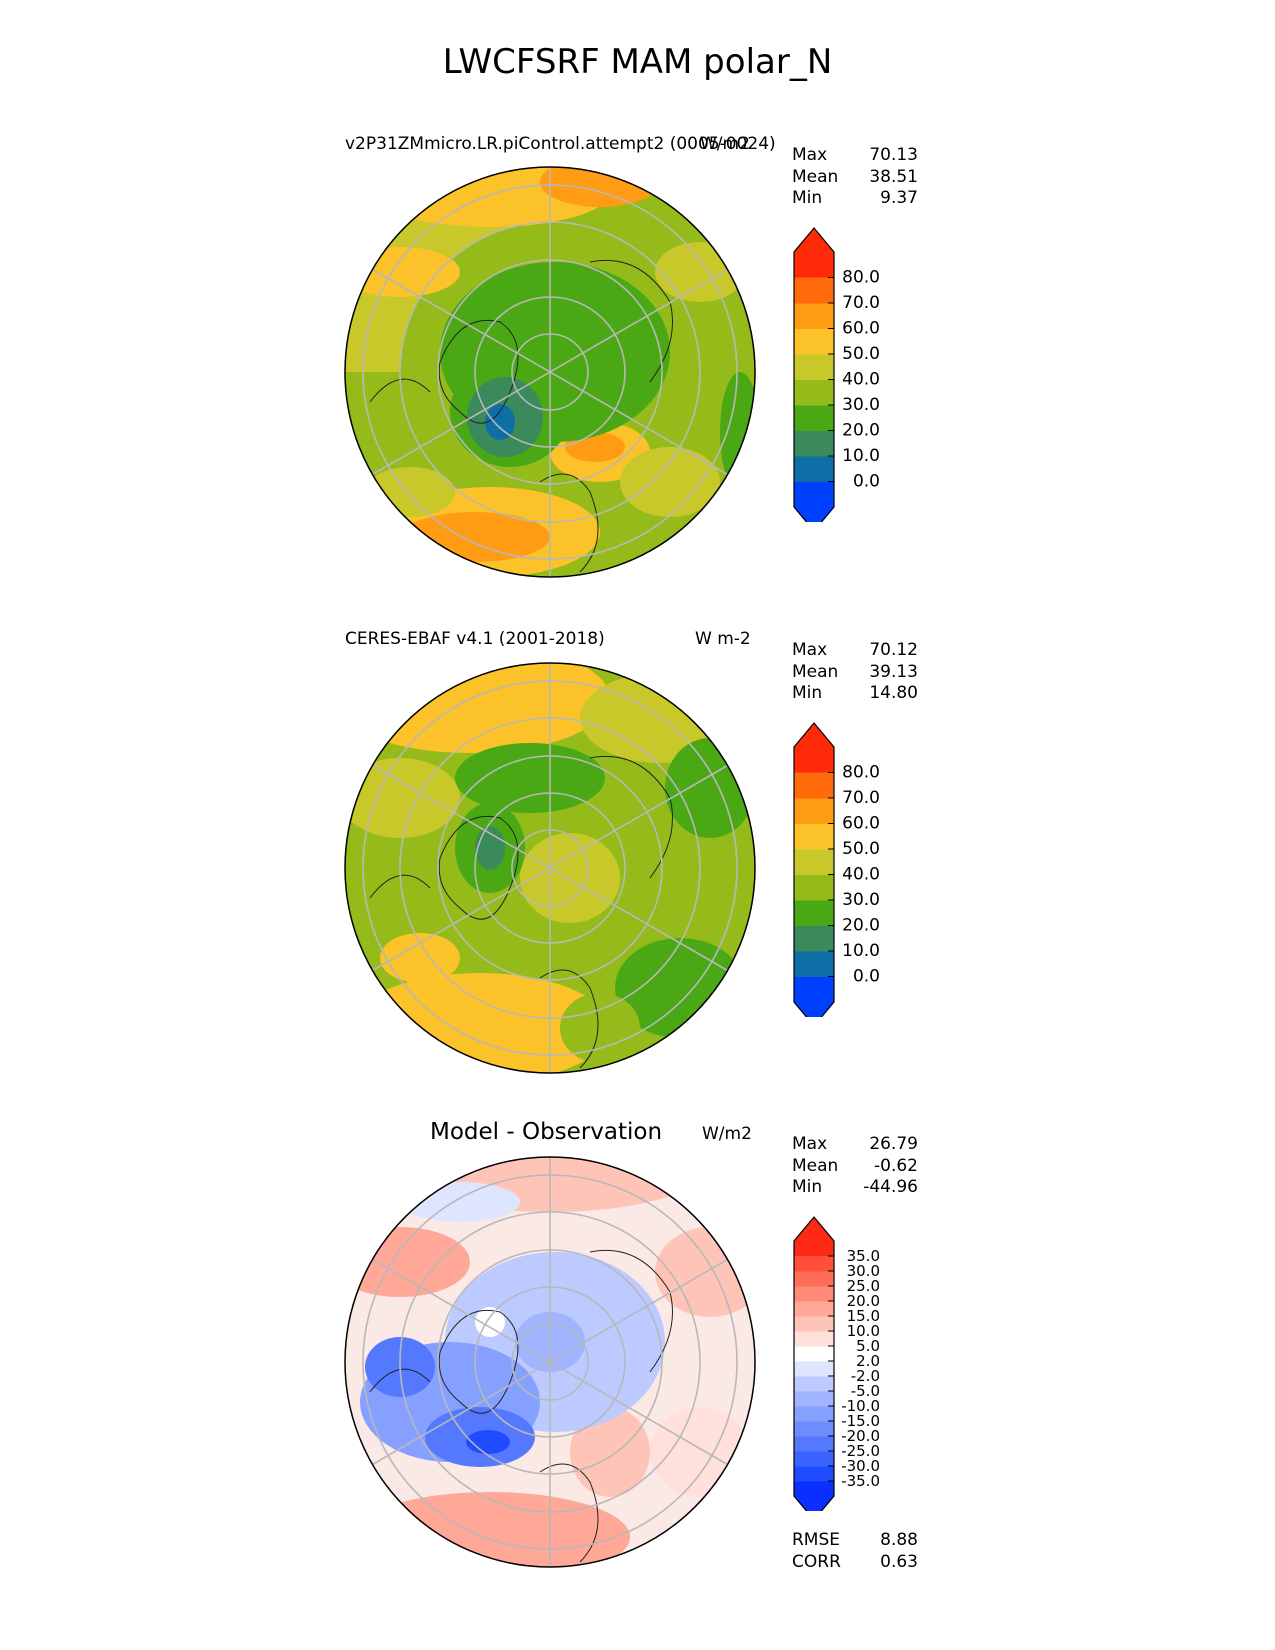 Image resolution: width=1275 pixels, height=1650 pixels. I want to click on stat-value: 8.88, so click(899, 1540).